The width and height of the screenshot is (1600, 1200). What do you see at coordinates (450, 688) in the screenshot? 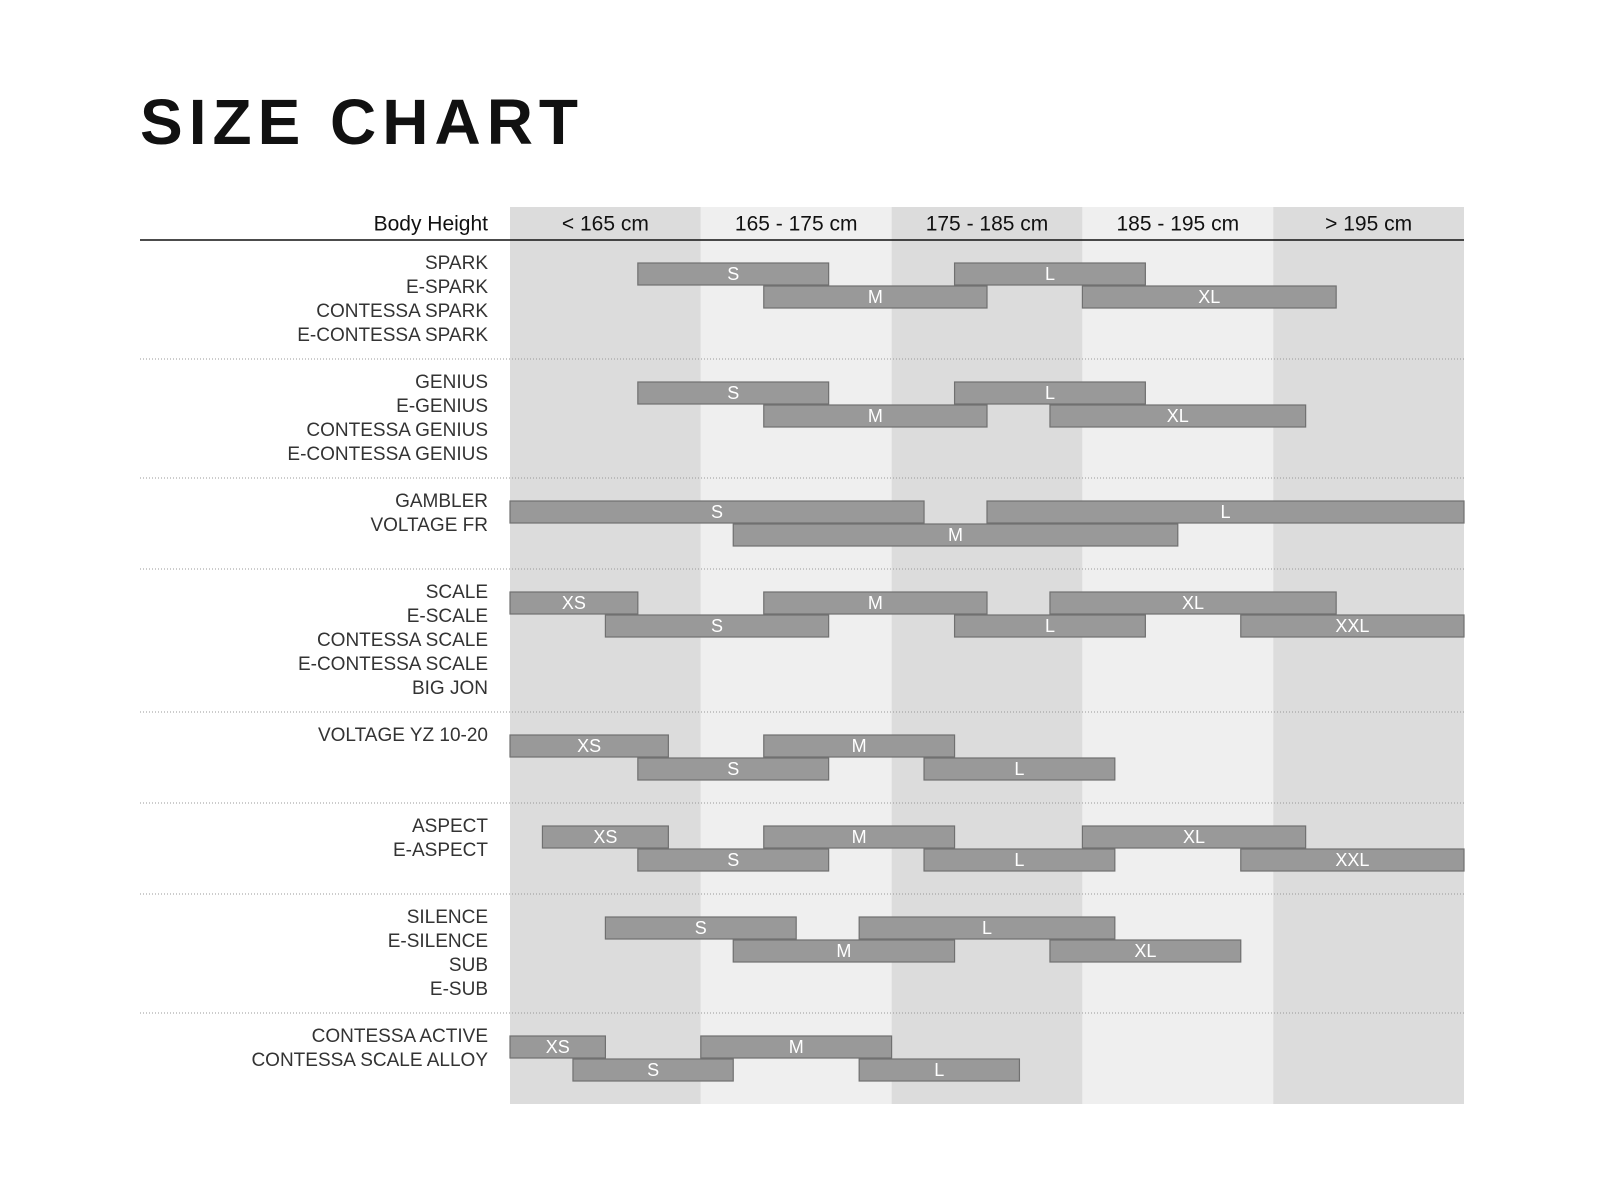
I see `model-label: BIG JON` at bounding box center [450, 688].